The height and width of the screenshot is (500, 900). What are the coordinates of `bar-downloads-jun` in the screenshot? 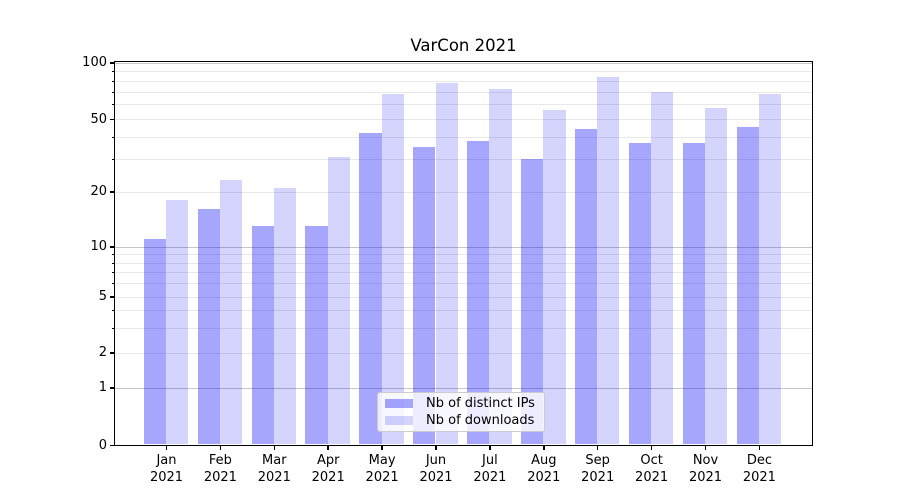 It's located at (446, 263).